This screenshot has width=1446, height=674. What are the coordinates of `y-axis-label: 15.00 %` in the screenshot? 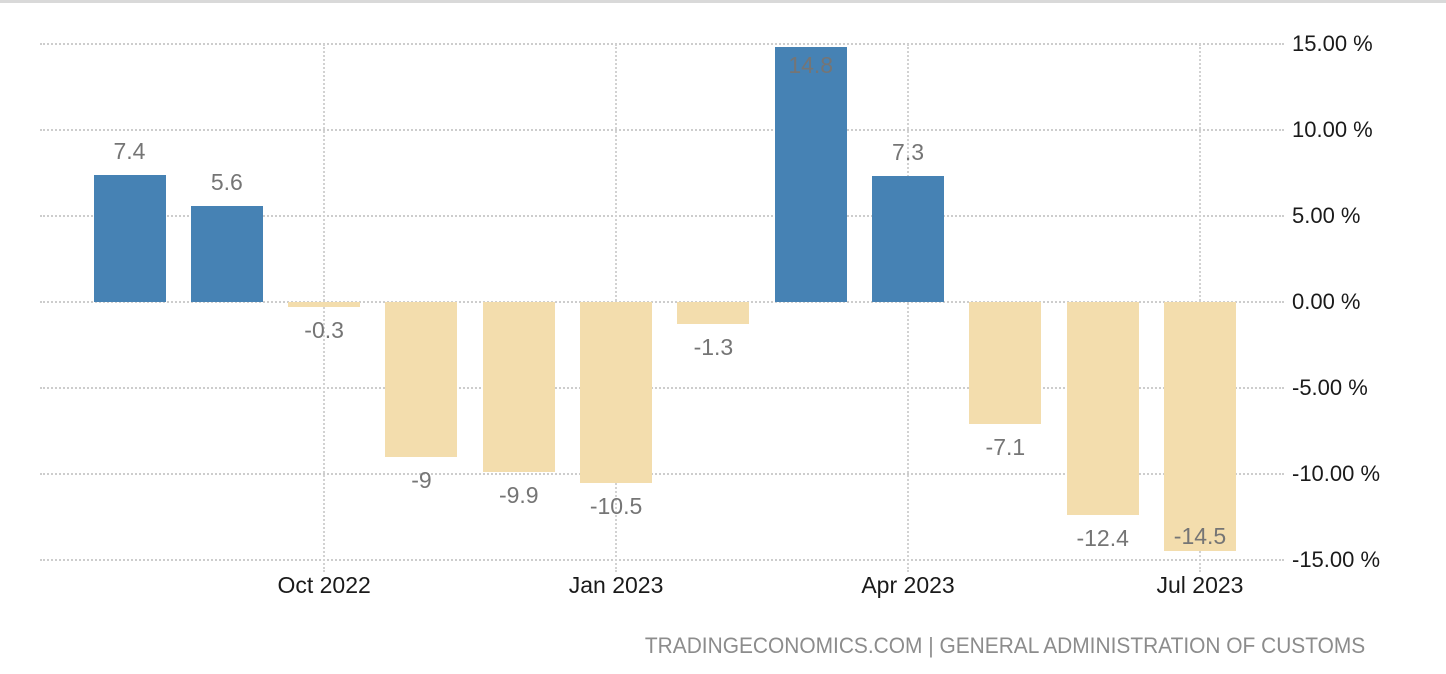 It's located at (1332, 43).